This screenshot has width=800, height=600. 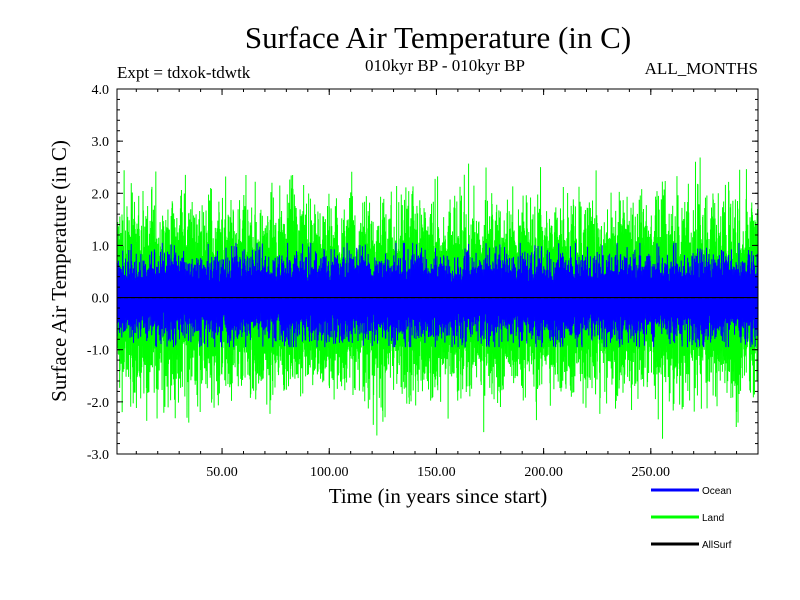 What do you see at coordinates (98, 403) in the screenshot?
I see `y-tick-label: -2.0` at bounding box center [98, 403].